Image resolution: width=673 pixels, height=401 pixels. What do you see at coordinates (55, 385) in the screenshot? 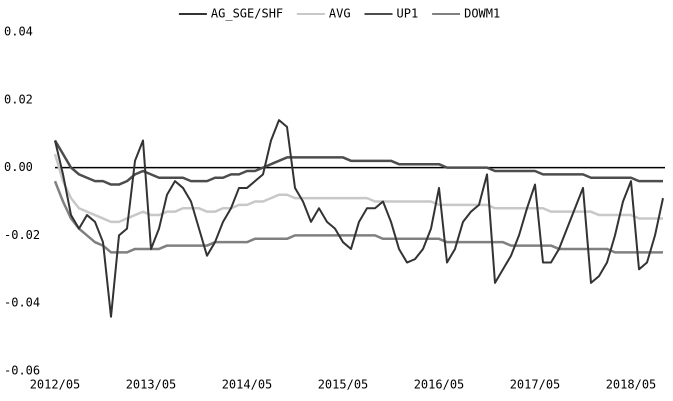
I see `x-tick-label: 2012/05` at bounding box center [55, 385].